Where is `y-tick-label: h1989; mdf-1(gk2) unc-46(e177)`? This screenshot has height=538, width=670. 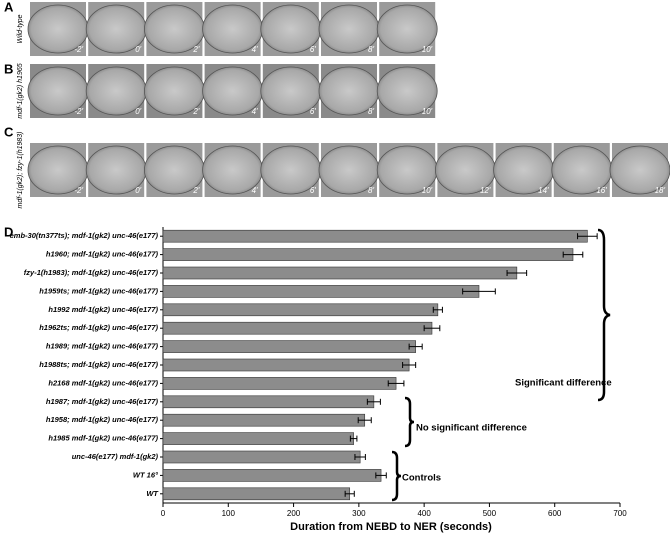
y-tick-label: h1989; mdf-1(gk2) unc-46(e177) is located at coordinates (102, 346).